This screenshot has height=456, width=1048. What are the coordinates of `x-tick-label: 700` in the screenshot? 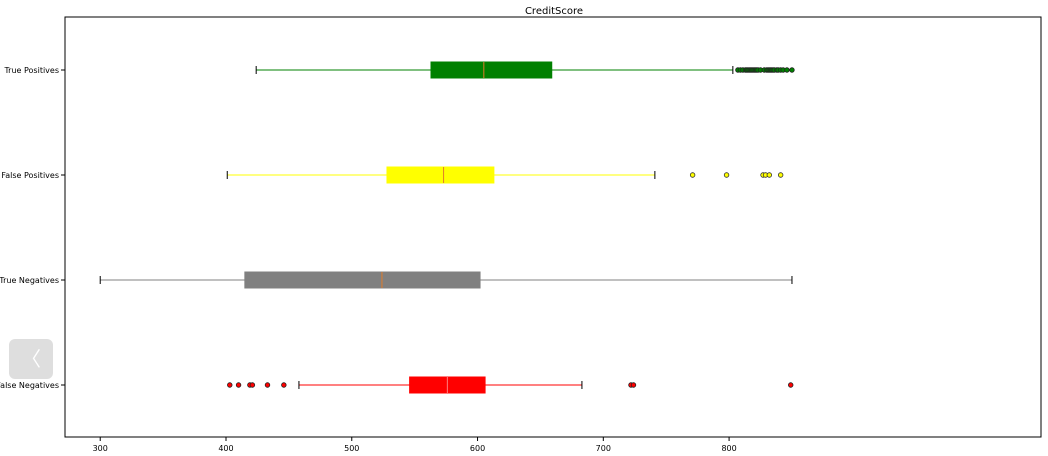 It's located at (603, 448).